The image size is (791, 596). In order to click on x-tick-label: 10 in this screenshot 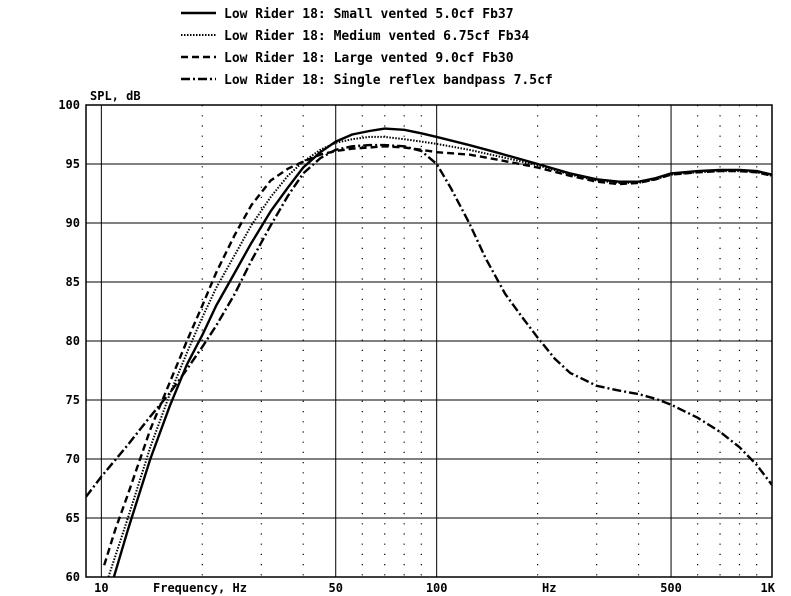, I will do `click(101, 588)`.